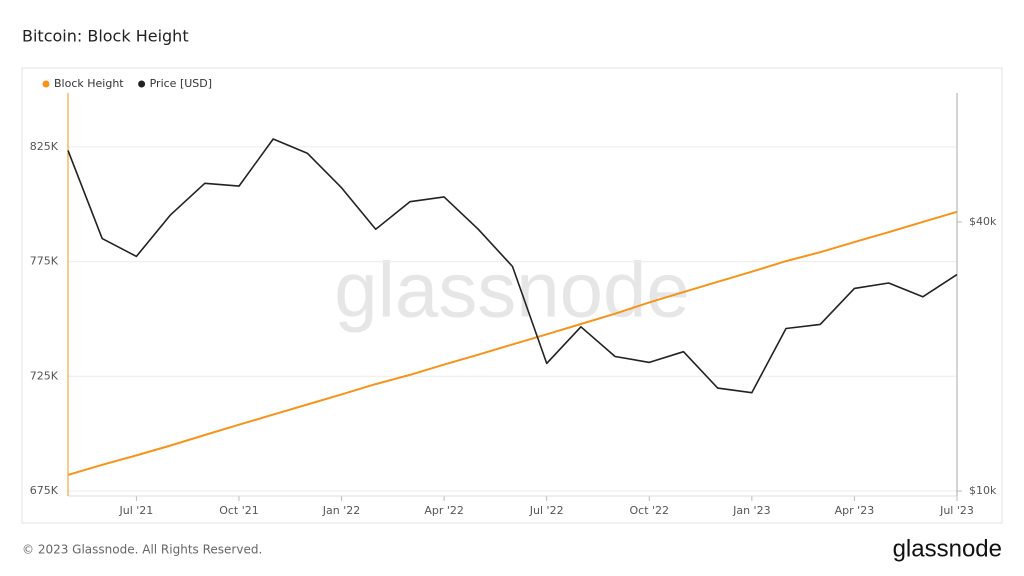 The image size is (1024, 576). What do you see at coordinates (546, 510) in the screenshot?
I see `x-tick-label: Jul '22` at bounding box center [546, 510].